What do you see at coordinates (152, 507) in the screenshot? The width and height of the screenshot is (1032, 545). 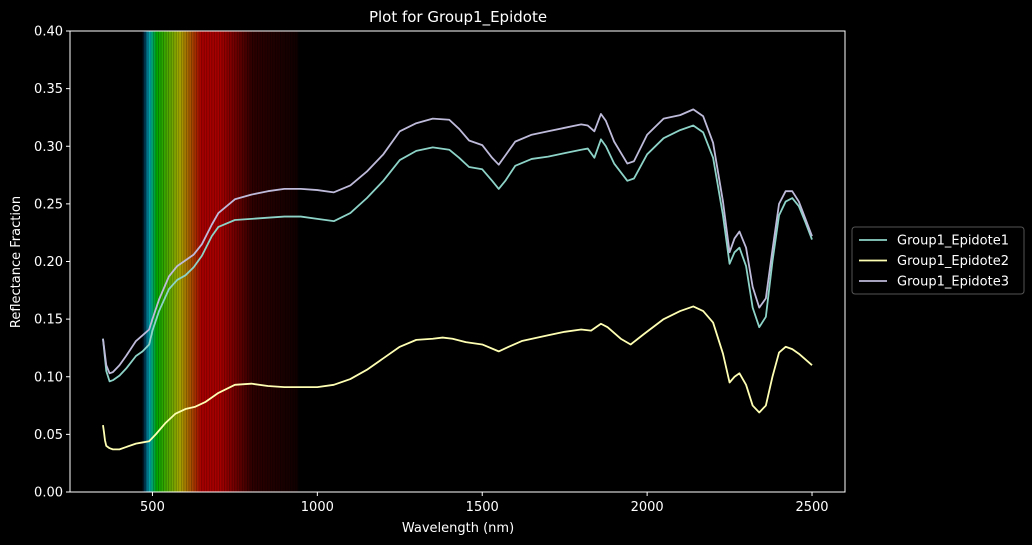 I see `x-tick-label: 500` at bounding box center [152, 507].